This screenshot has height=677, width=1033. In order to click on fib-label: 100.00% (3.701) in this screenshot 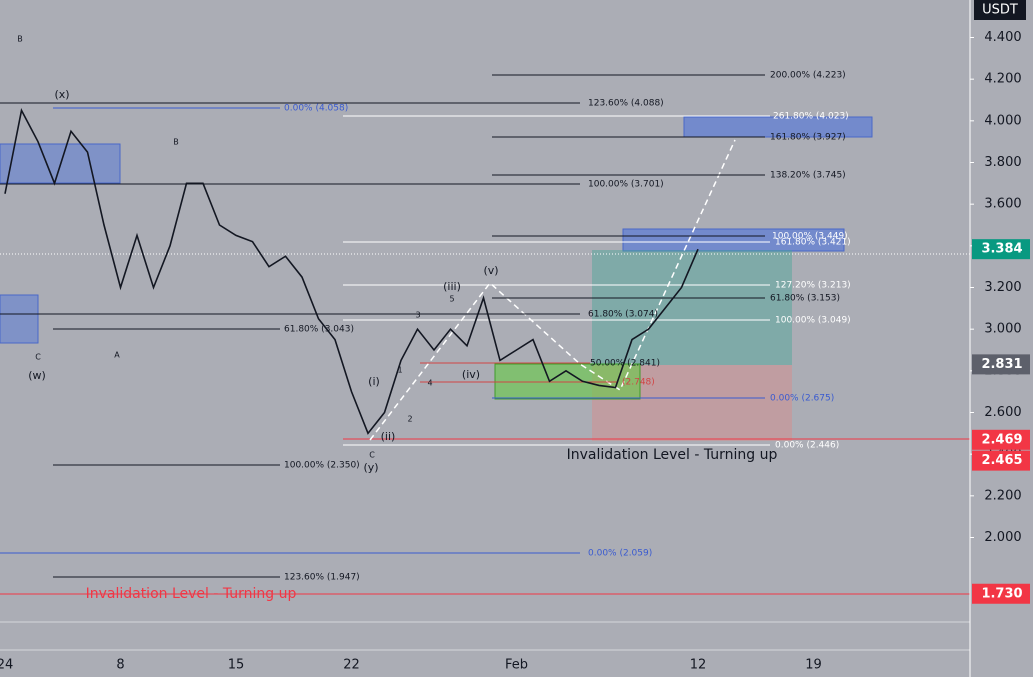, I will do `click(626, 185)`.